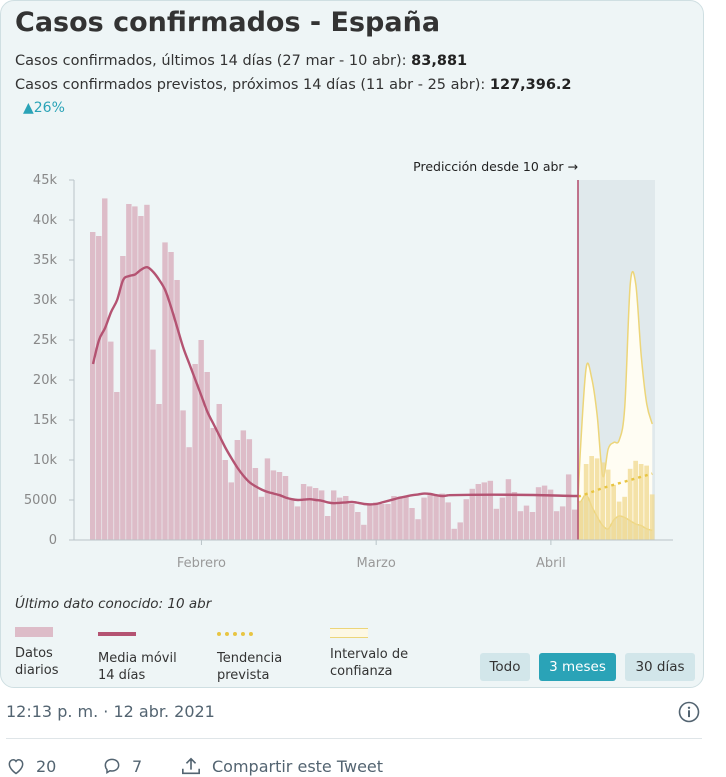  What do you see at coordinates (137, 766) in the screenshot?
I see `reply-count: 7` at bounding box center [137, 766].